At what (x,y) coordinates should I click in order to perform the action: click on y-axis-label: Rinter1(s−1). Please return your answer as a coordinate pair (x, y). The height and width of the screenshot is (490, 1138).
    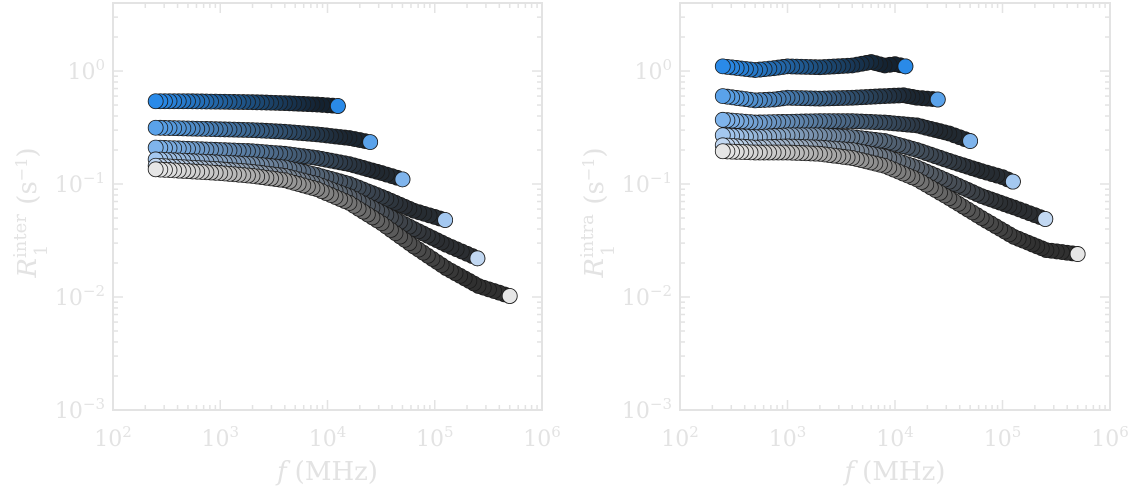
    Looking at the image, I should click on (31, 212).